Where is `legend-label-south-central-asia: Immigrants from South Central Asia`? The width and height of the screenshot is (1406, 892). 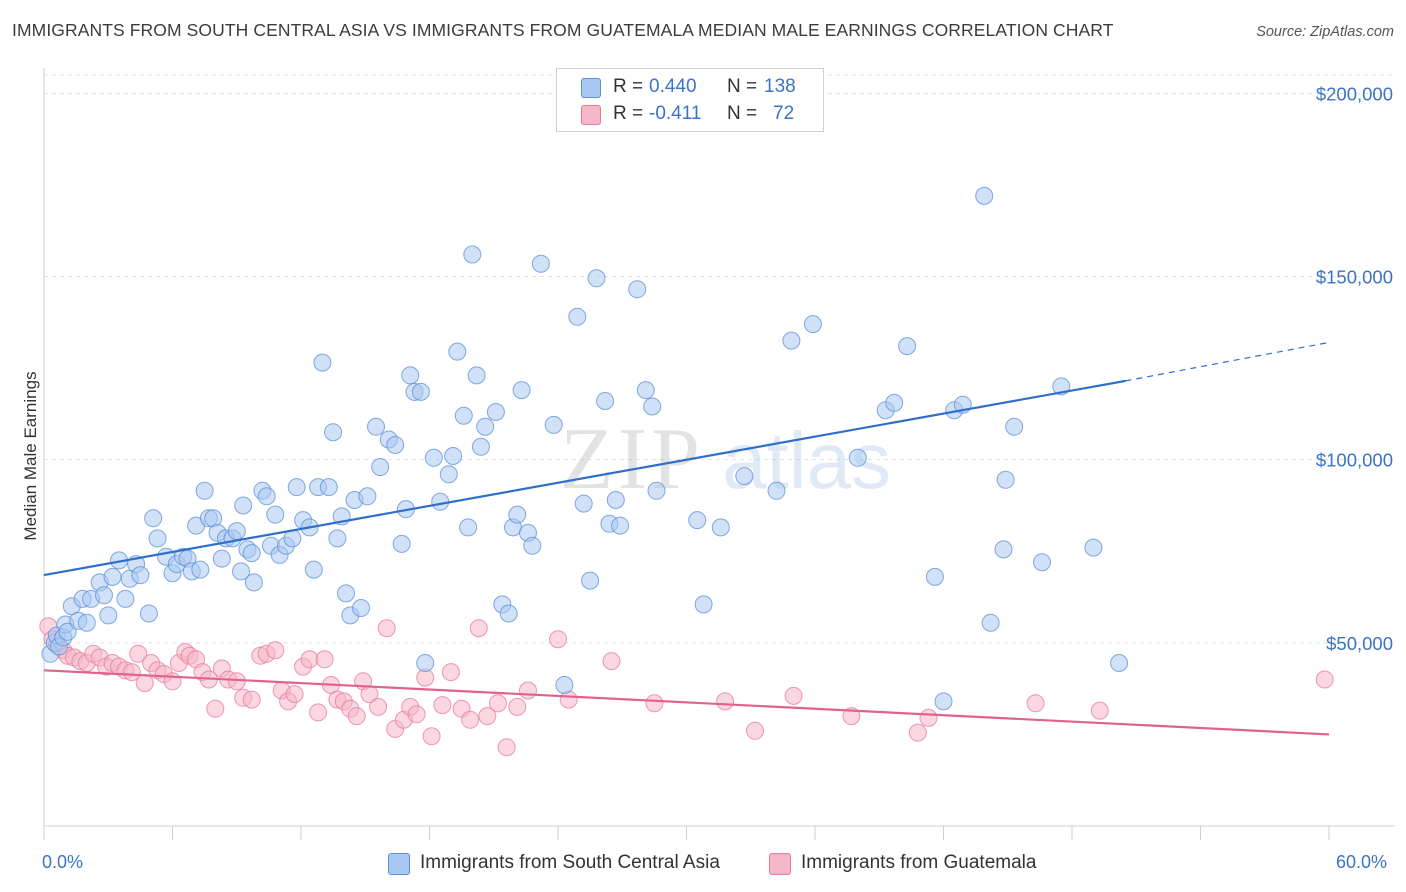 legend-label-south-central-asia: Immigrants from South Central Asia is located at coordinates (570, 862).